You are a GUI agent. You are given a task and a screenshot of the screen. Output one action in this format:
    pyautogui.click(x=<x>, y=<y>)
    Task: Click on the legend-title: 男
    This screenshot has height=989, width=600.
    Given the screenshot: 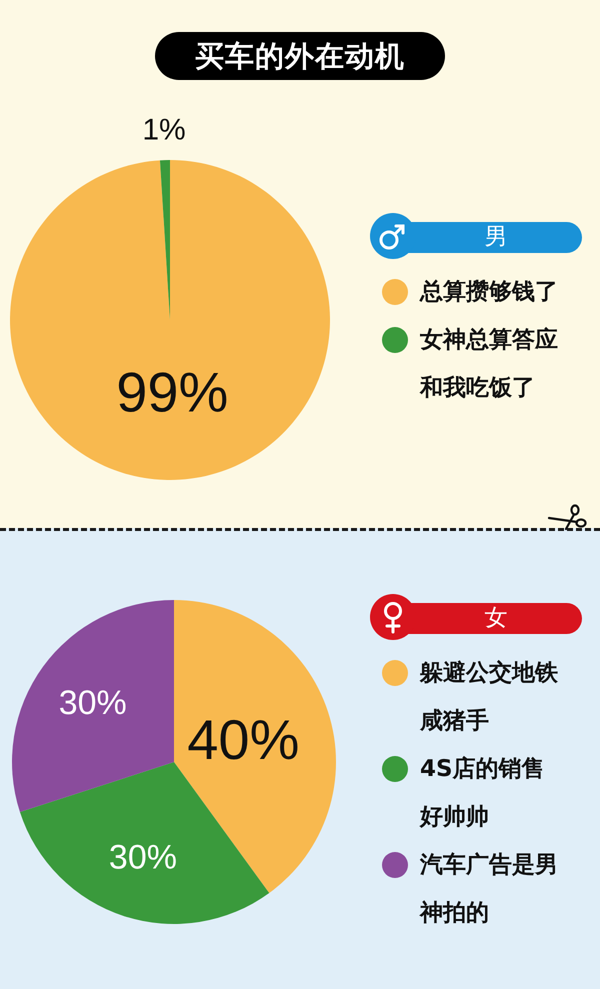 What is the action you would take?
    pyautogui.click(x=496, y=237)
    